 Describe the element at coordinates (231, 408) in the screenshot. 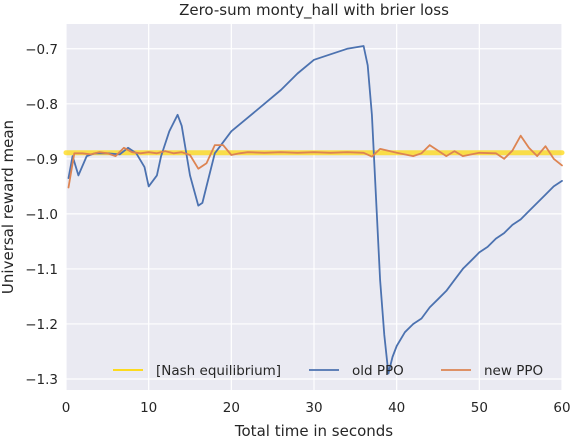

I see `x-tick-label: 20` at that location.